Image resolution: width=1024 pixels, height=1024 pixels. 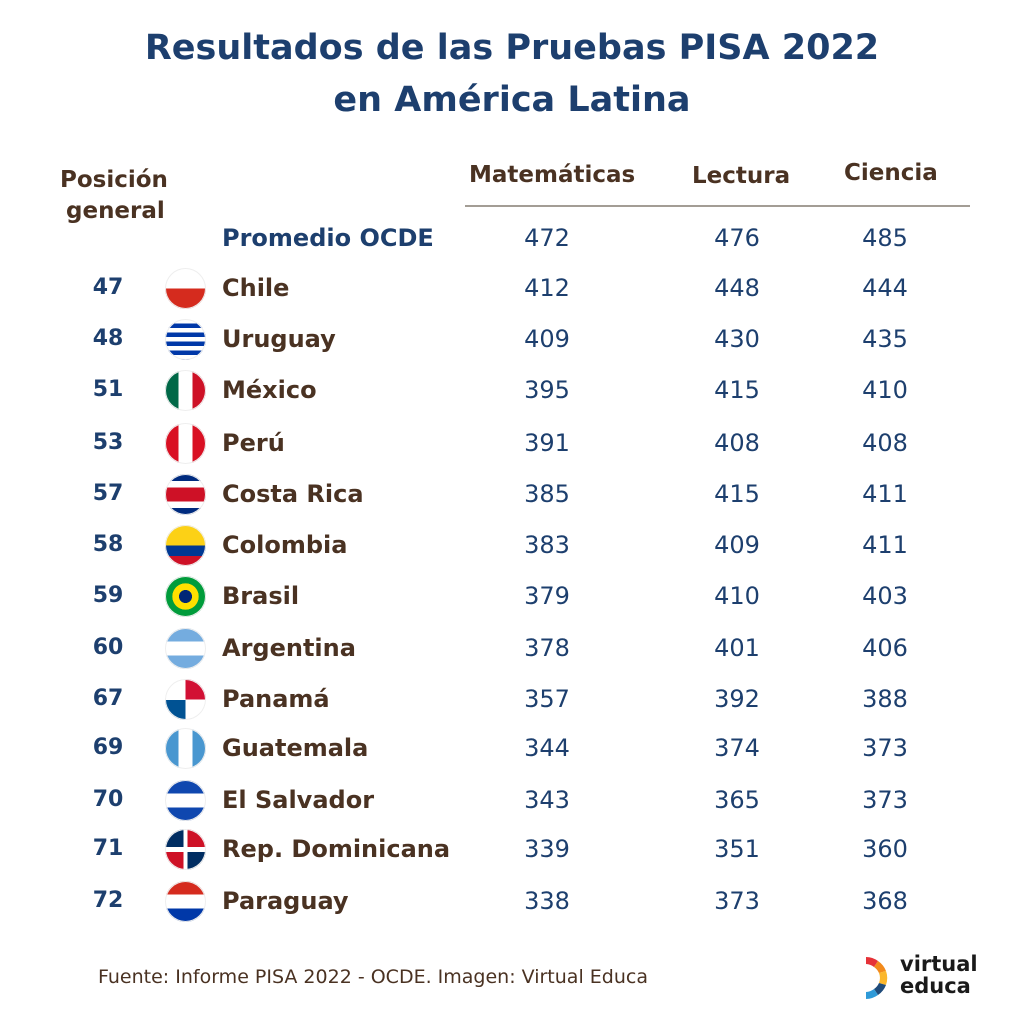 What do you see at coordinates (512, 339) in the screenshot?
I see `table-row: 48 Uruguay 409 430 435` at bounding box center [512, 339].